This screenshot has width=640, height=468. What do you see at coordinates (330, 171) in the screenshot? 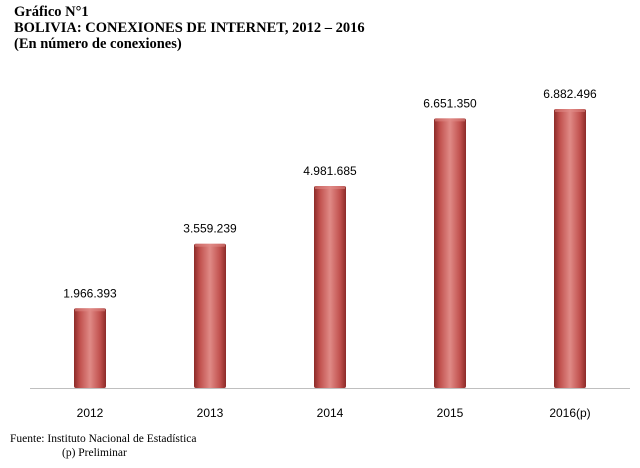
I see `data-label: 4.981.685` at bounding box center [330, 171].